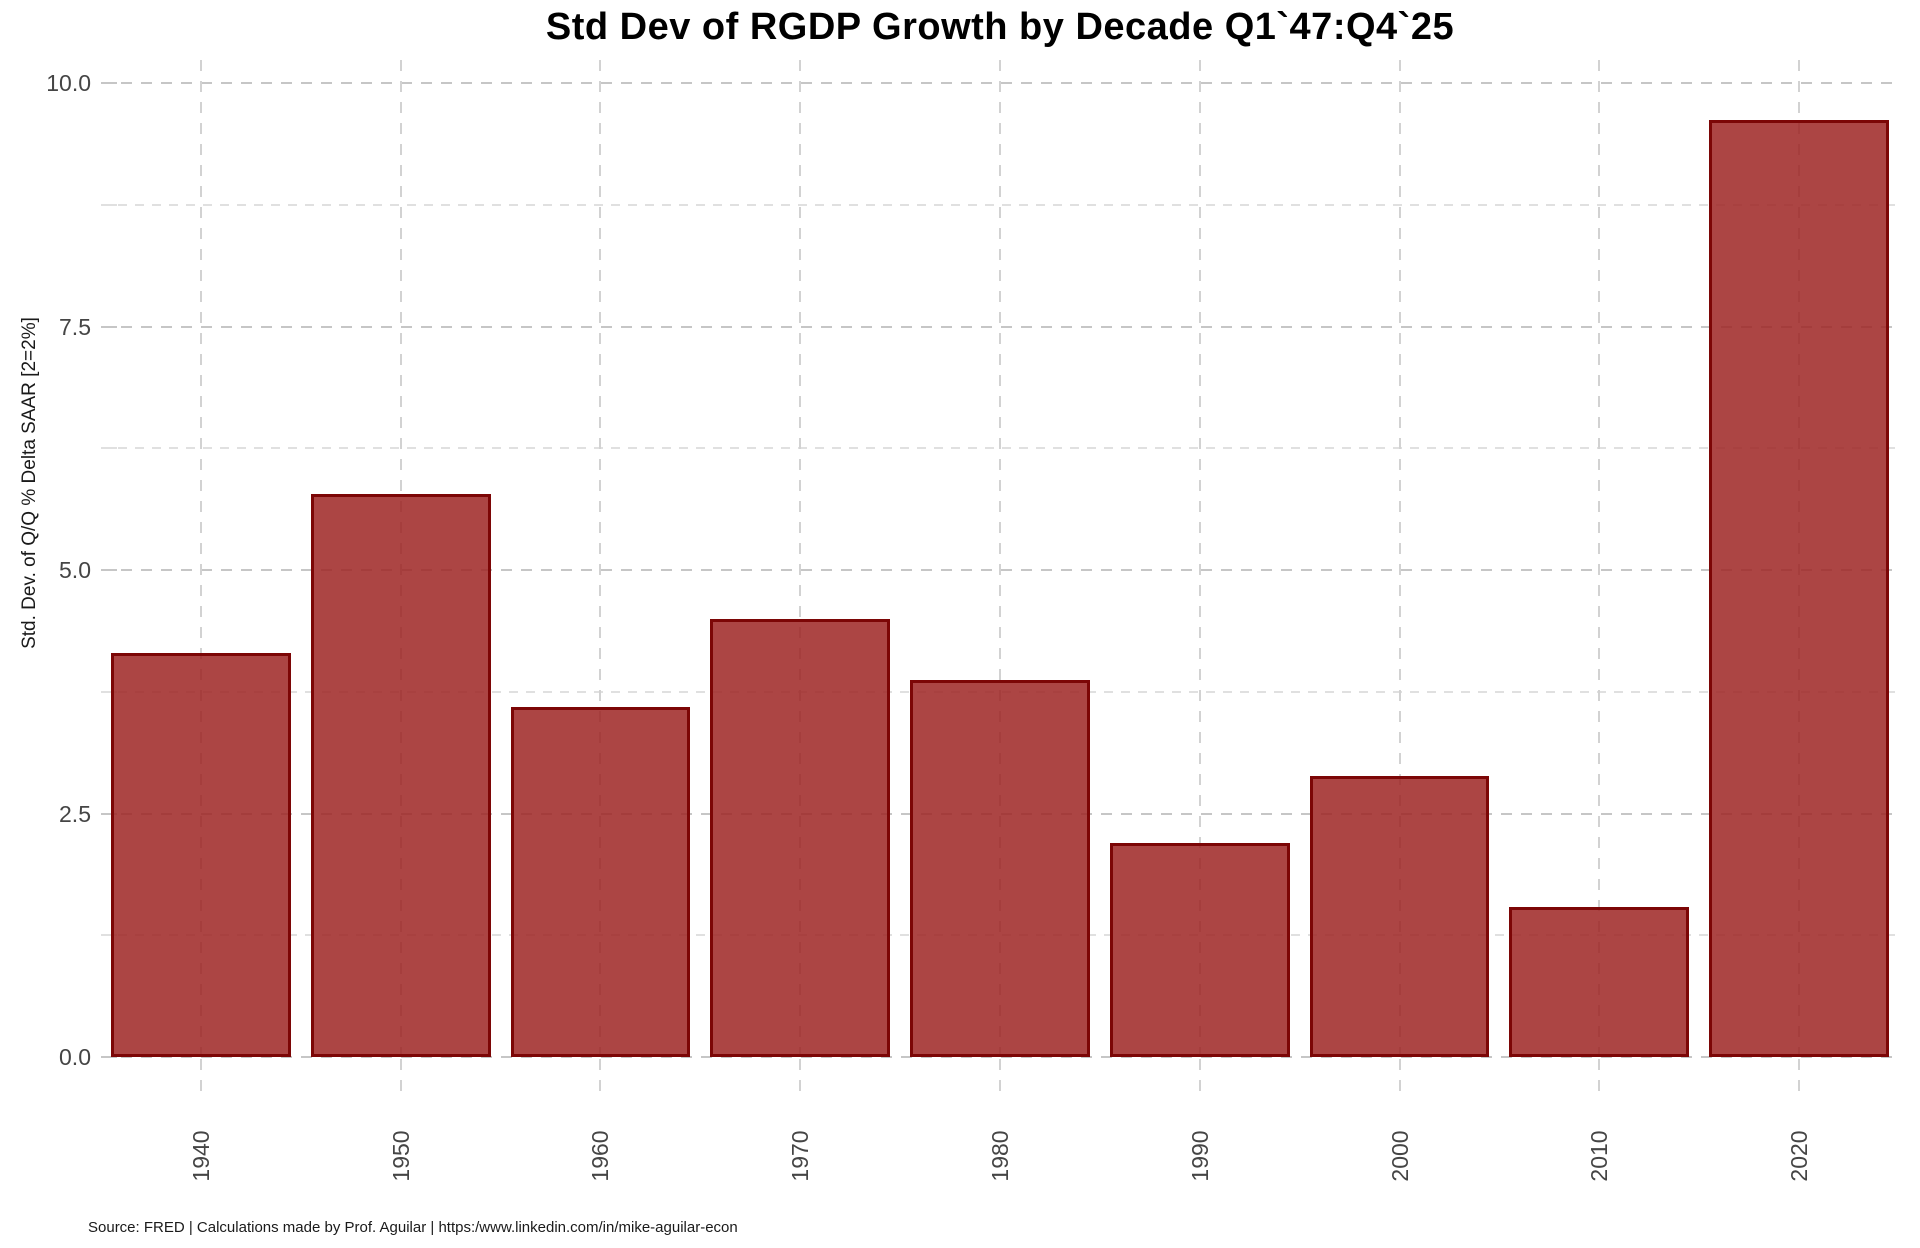 This screenshot has height=1248, width=1920. What do you see at coordinates (1199, 1156) in the screenshot?
I see `x-tick-label: 1990` at bounding box center [1199, 1156].